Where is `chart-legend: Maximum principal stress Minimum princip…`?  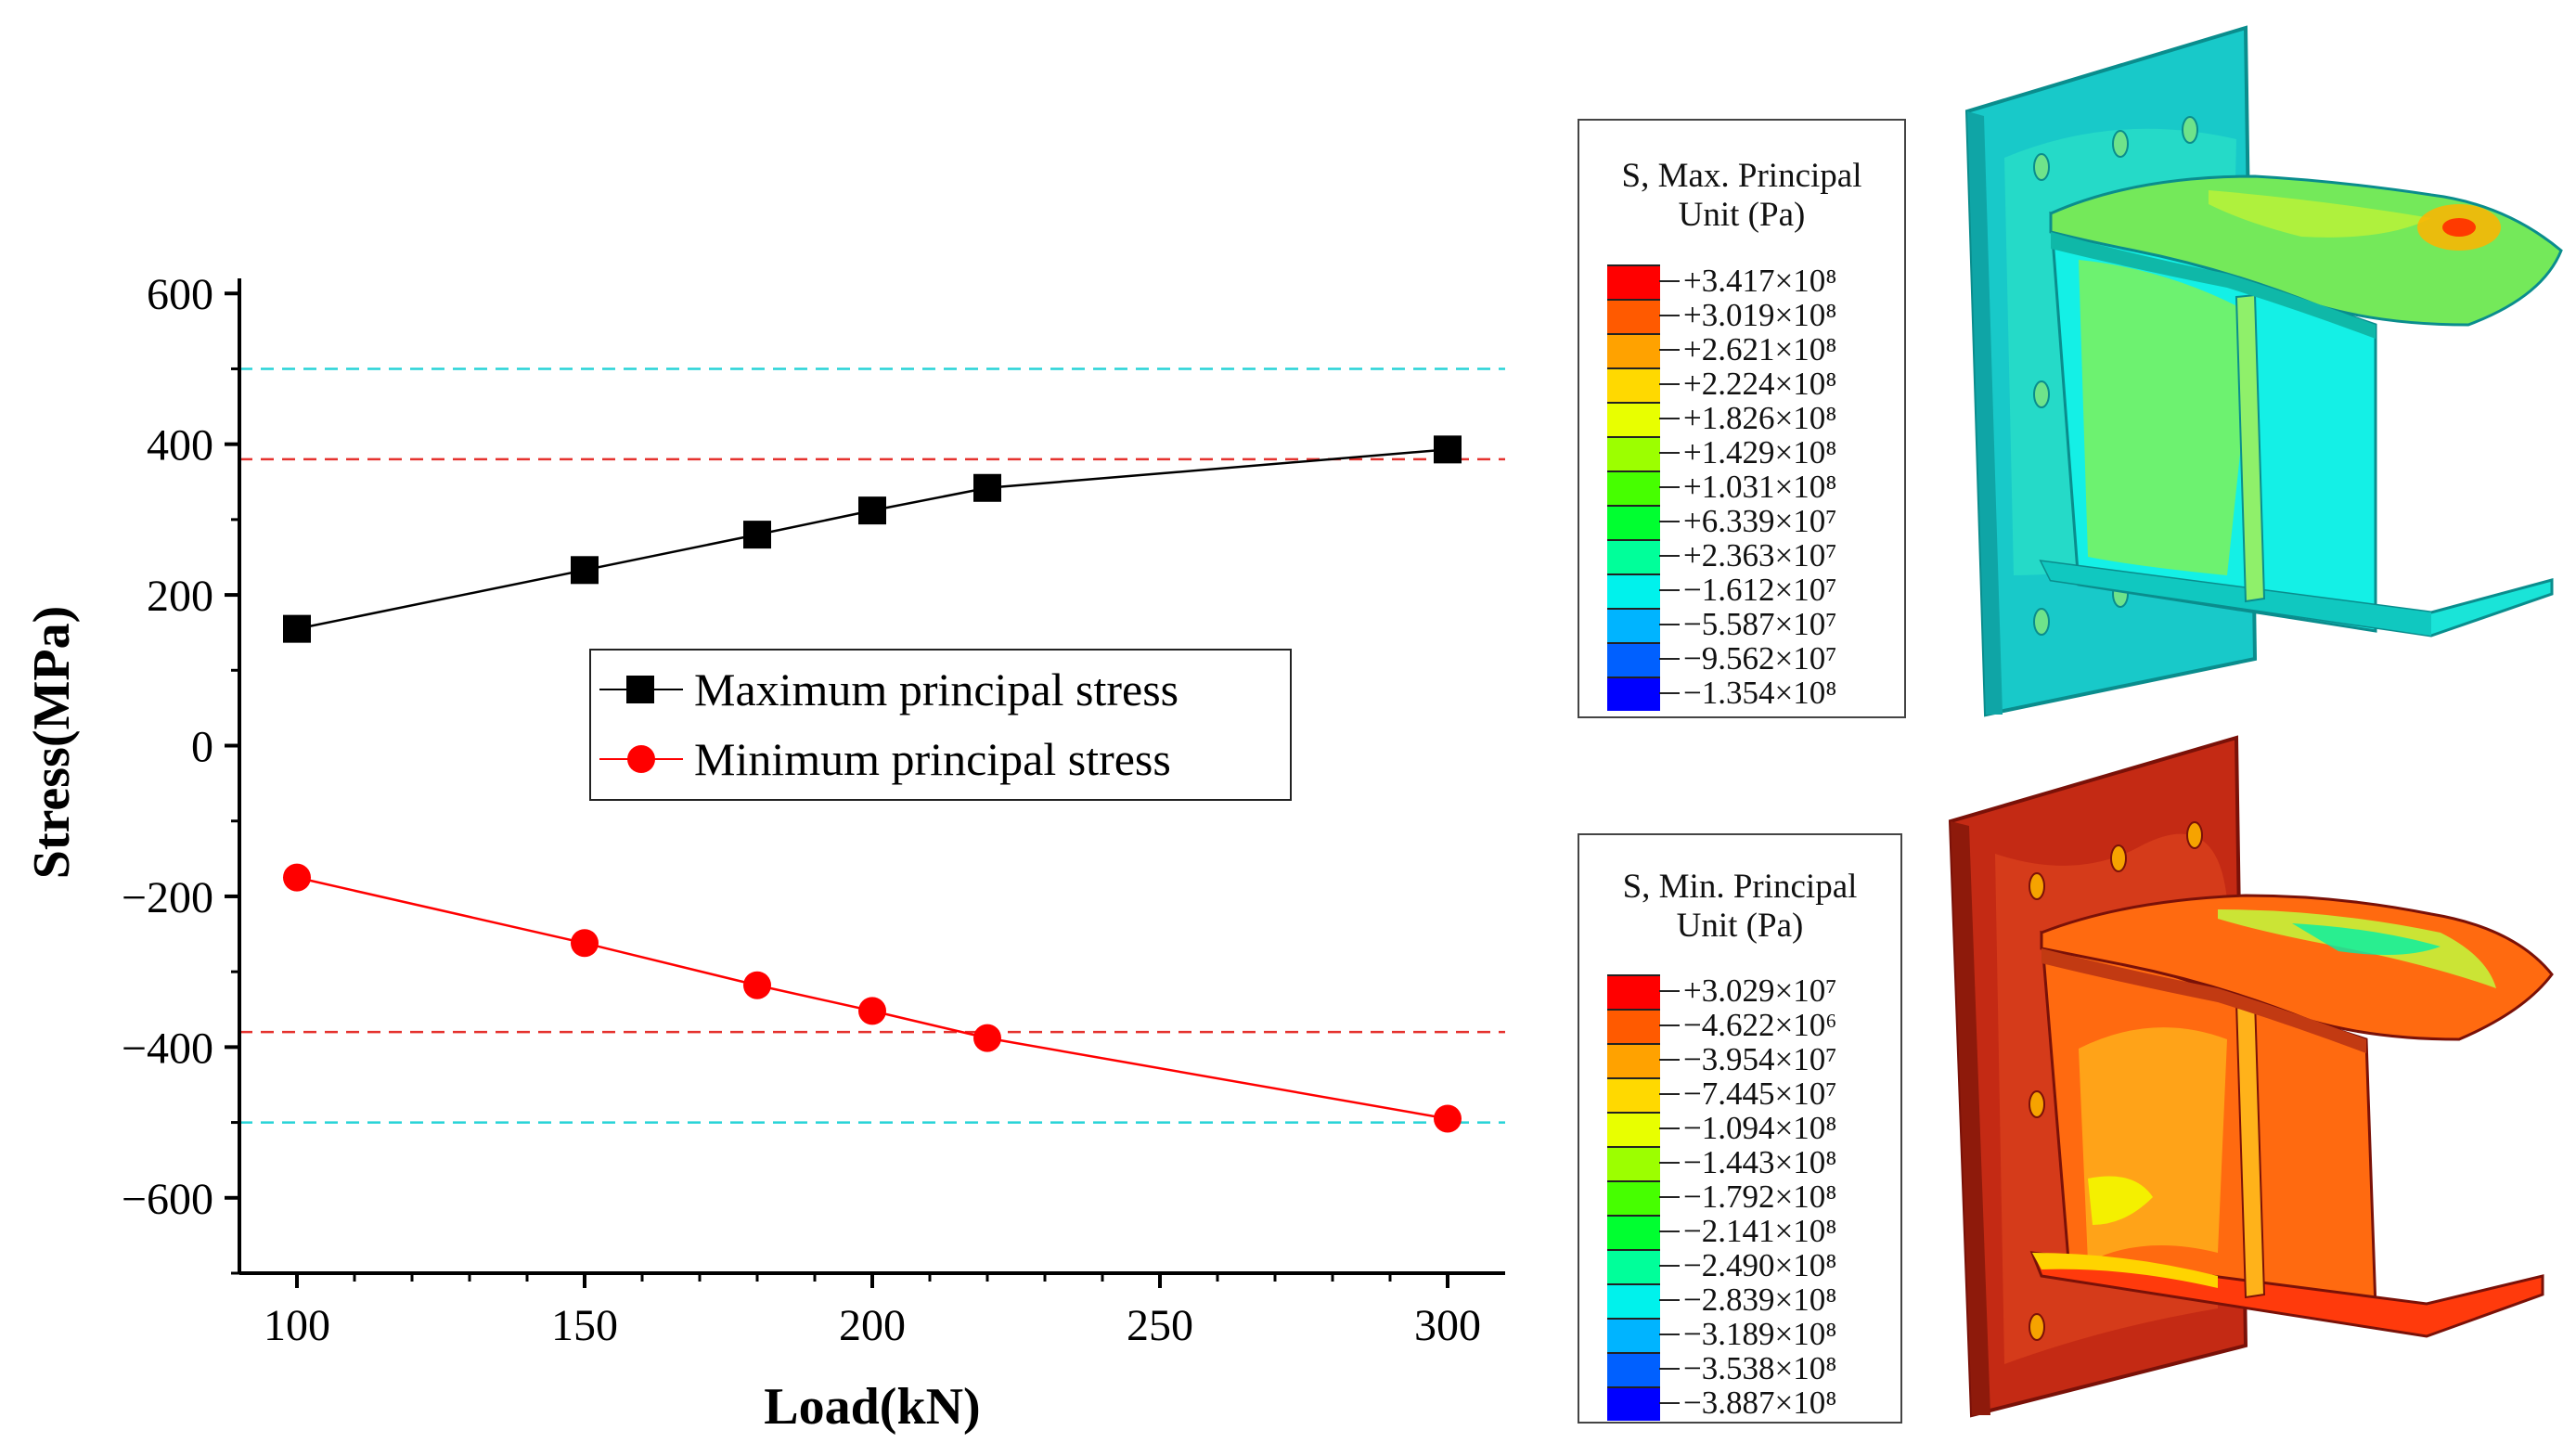
chart-legend: Maximum principal stress Minimum princip… is located at coordinates (940, 725).